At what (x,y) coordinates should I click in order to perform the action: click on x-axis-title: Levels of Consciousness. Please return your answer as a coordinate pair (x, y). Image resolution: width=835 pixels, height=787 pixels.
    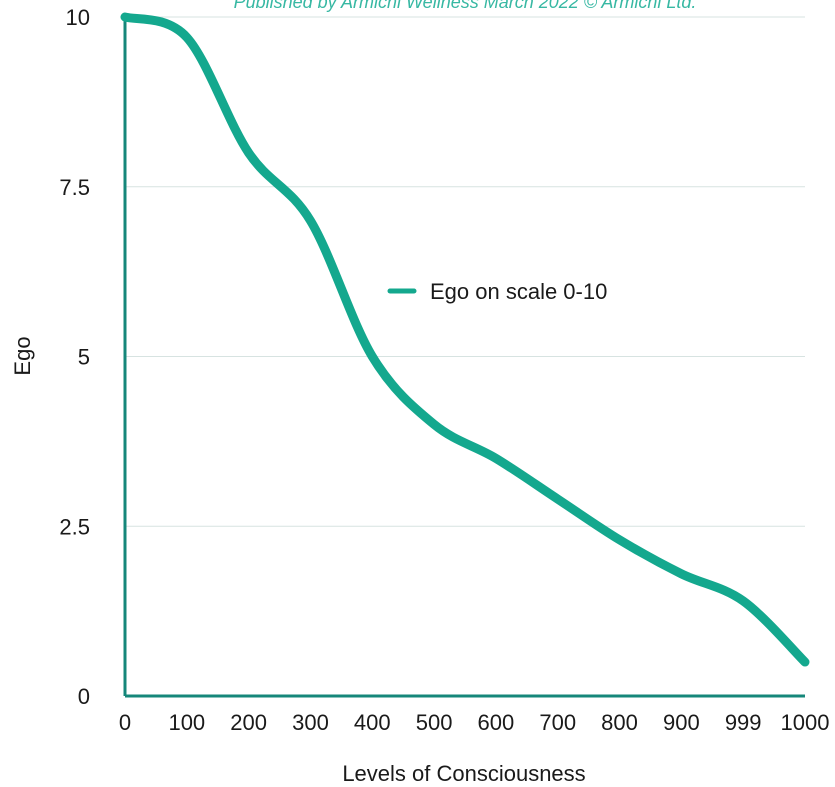
    Looking at the image, I should click on (463, 773).